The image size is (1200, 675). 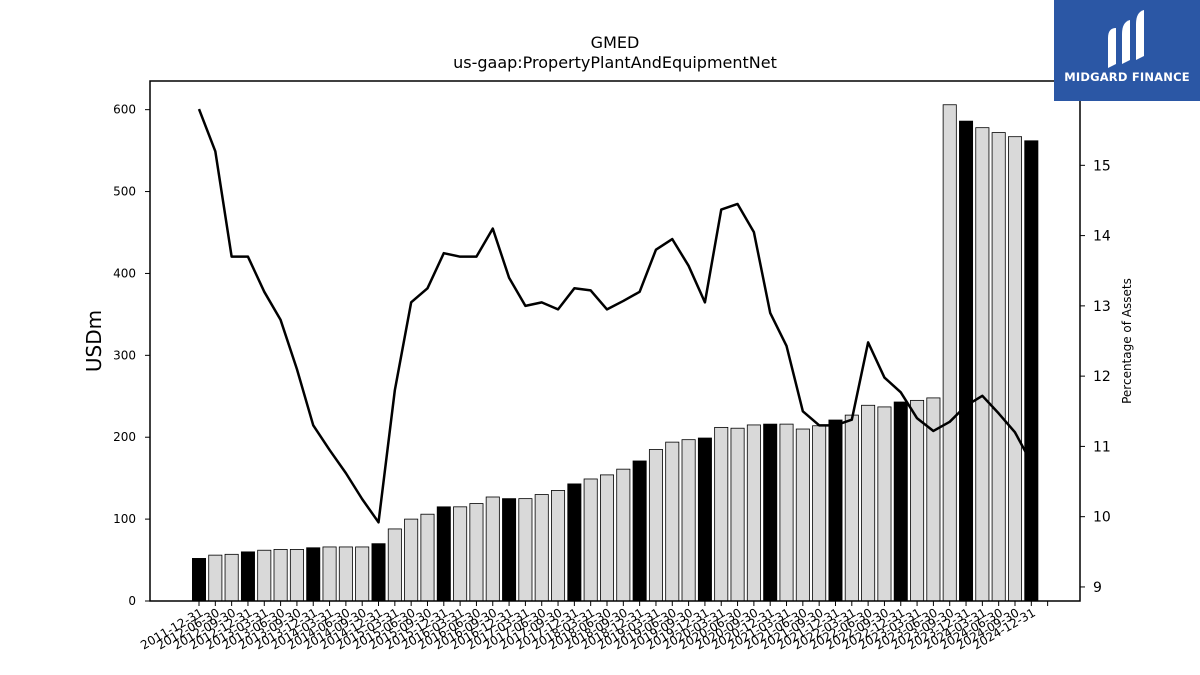 What do you see at coordinates (1102, 377) in the screenshot?
I see `y2-tick-label: 12` at bounding box center [1102, 377].